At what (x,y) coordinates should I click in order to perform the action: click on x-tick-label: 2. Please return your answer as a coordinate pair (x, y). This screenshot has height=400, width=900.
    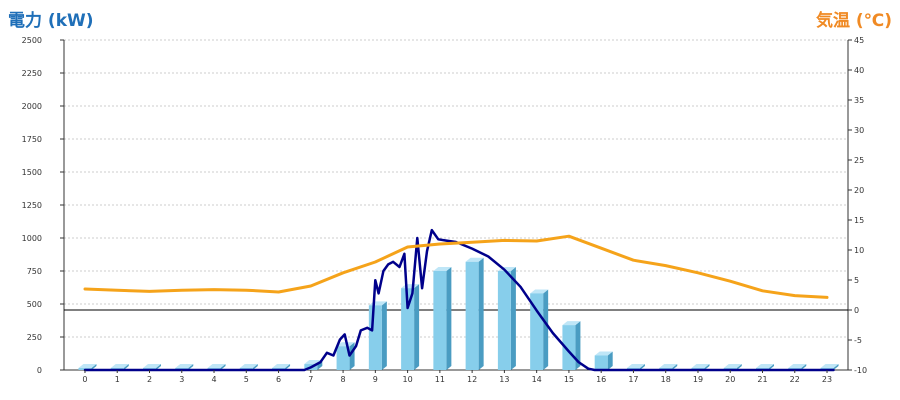
    Looking at the image, I should click on (149, 379).